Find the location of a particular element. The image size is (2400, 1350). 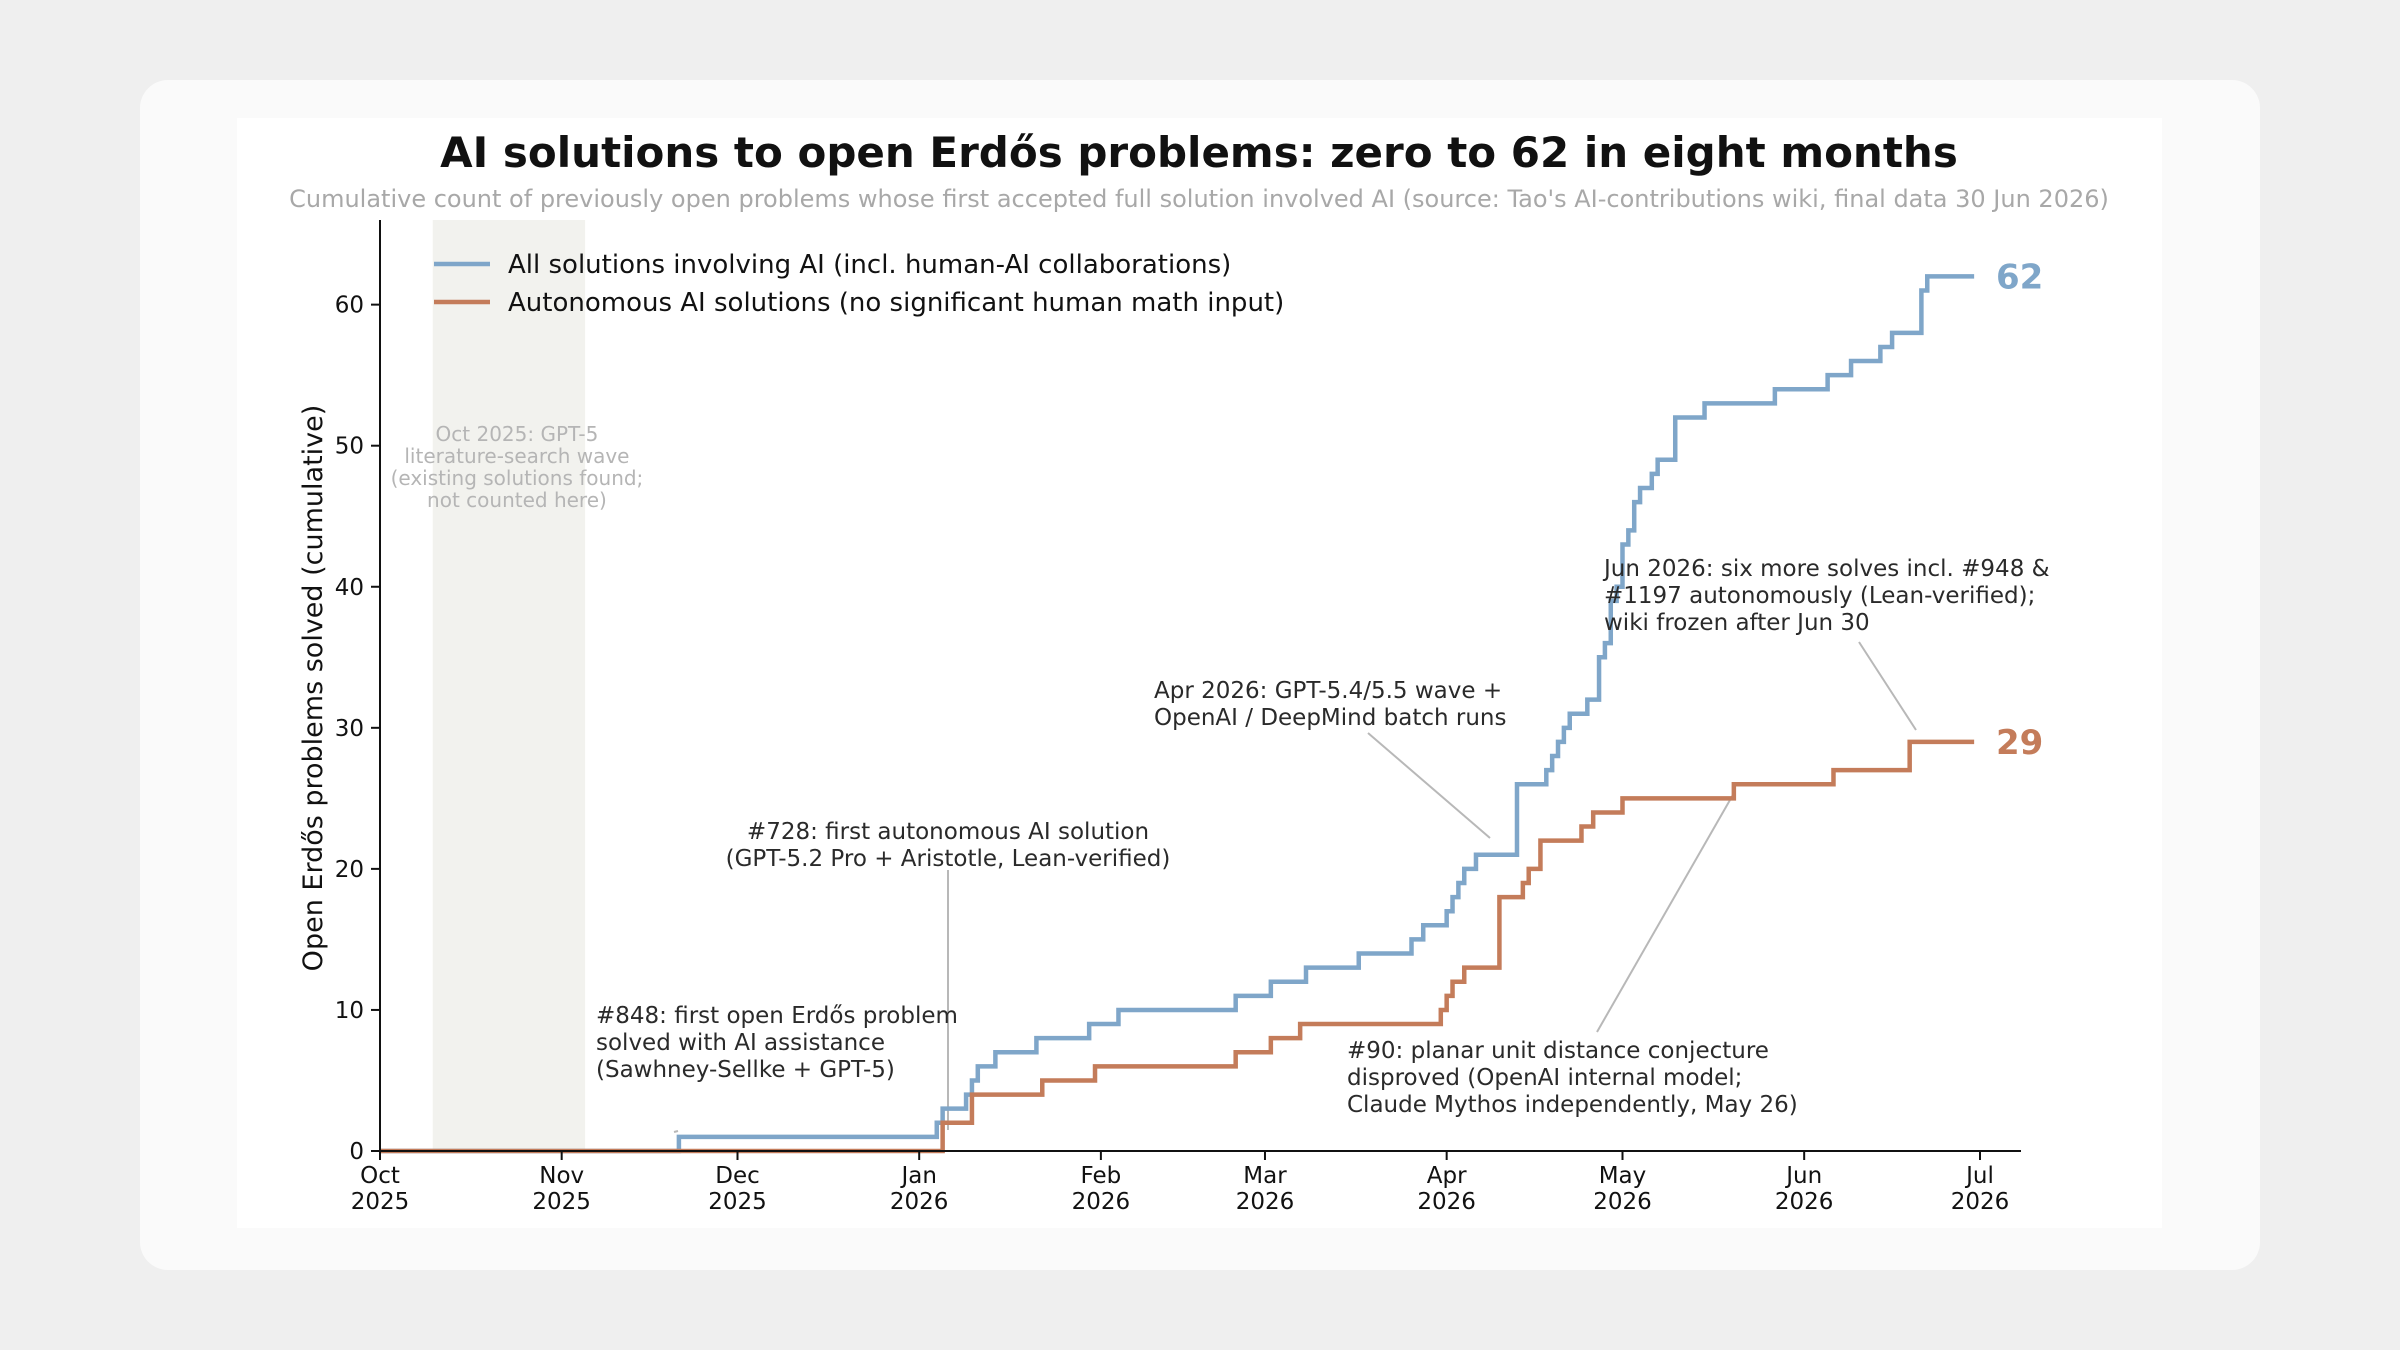

shaded-region-label: Oct 2025: GPT-5 is located at coordinates (517, 434).